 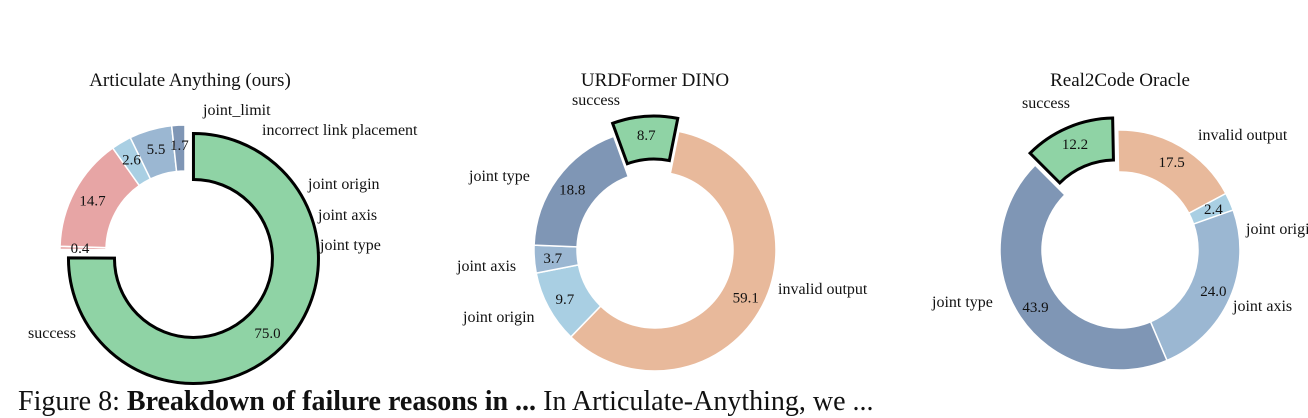 What do you see at coordinates (236, 110) in the screenshot?
I see `slice-label-joint-limit: joint_limit` at bounding box center [236, 110].